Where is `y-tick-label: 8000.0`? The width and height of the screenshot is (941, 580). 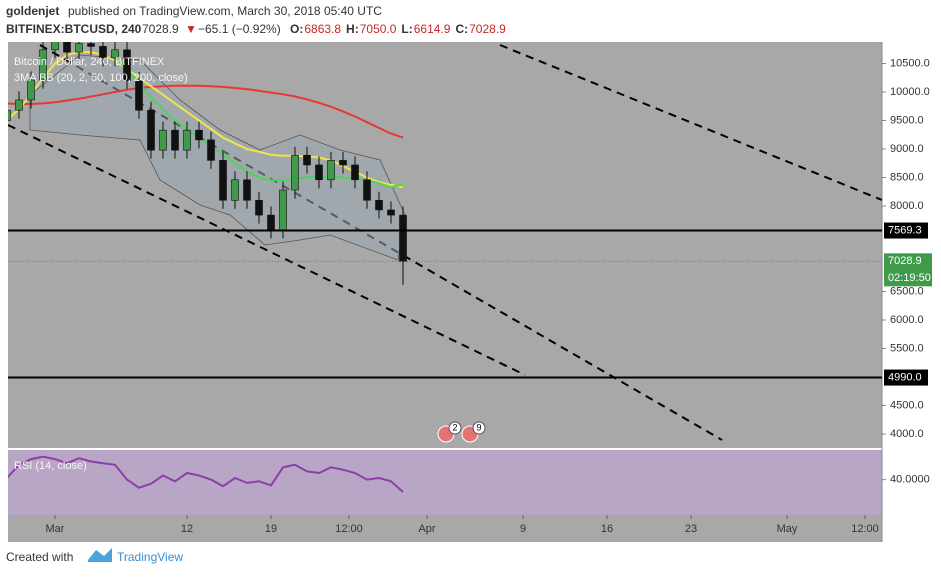 y-tick-label: 8000.0 is located at coordinates (907, 206).